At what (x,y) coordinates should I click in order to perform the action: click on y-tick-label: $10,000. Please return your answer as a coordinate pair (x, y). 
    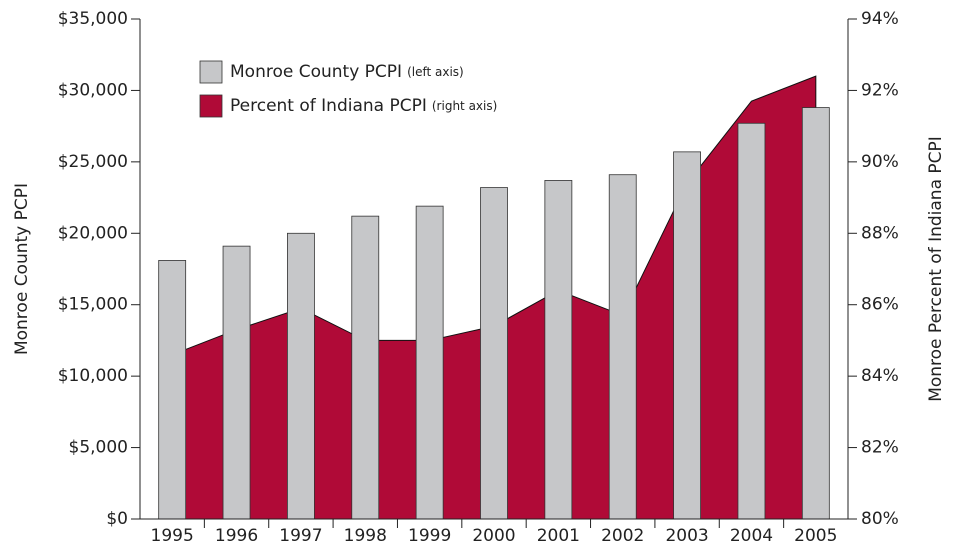
    Looking at the image, I should click on (93, 376).